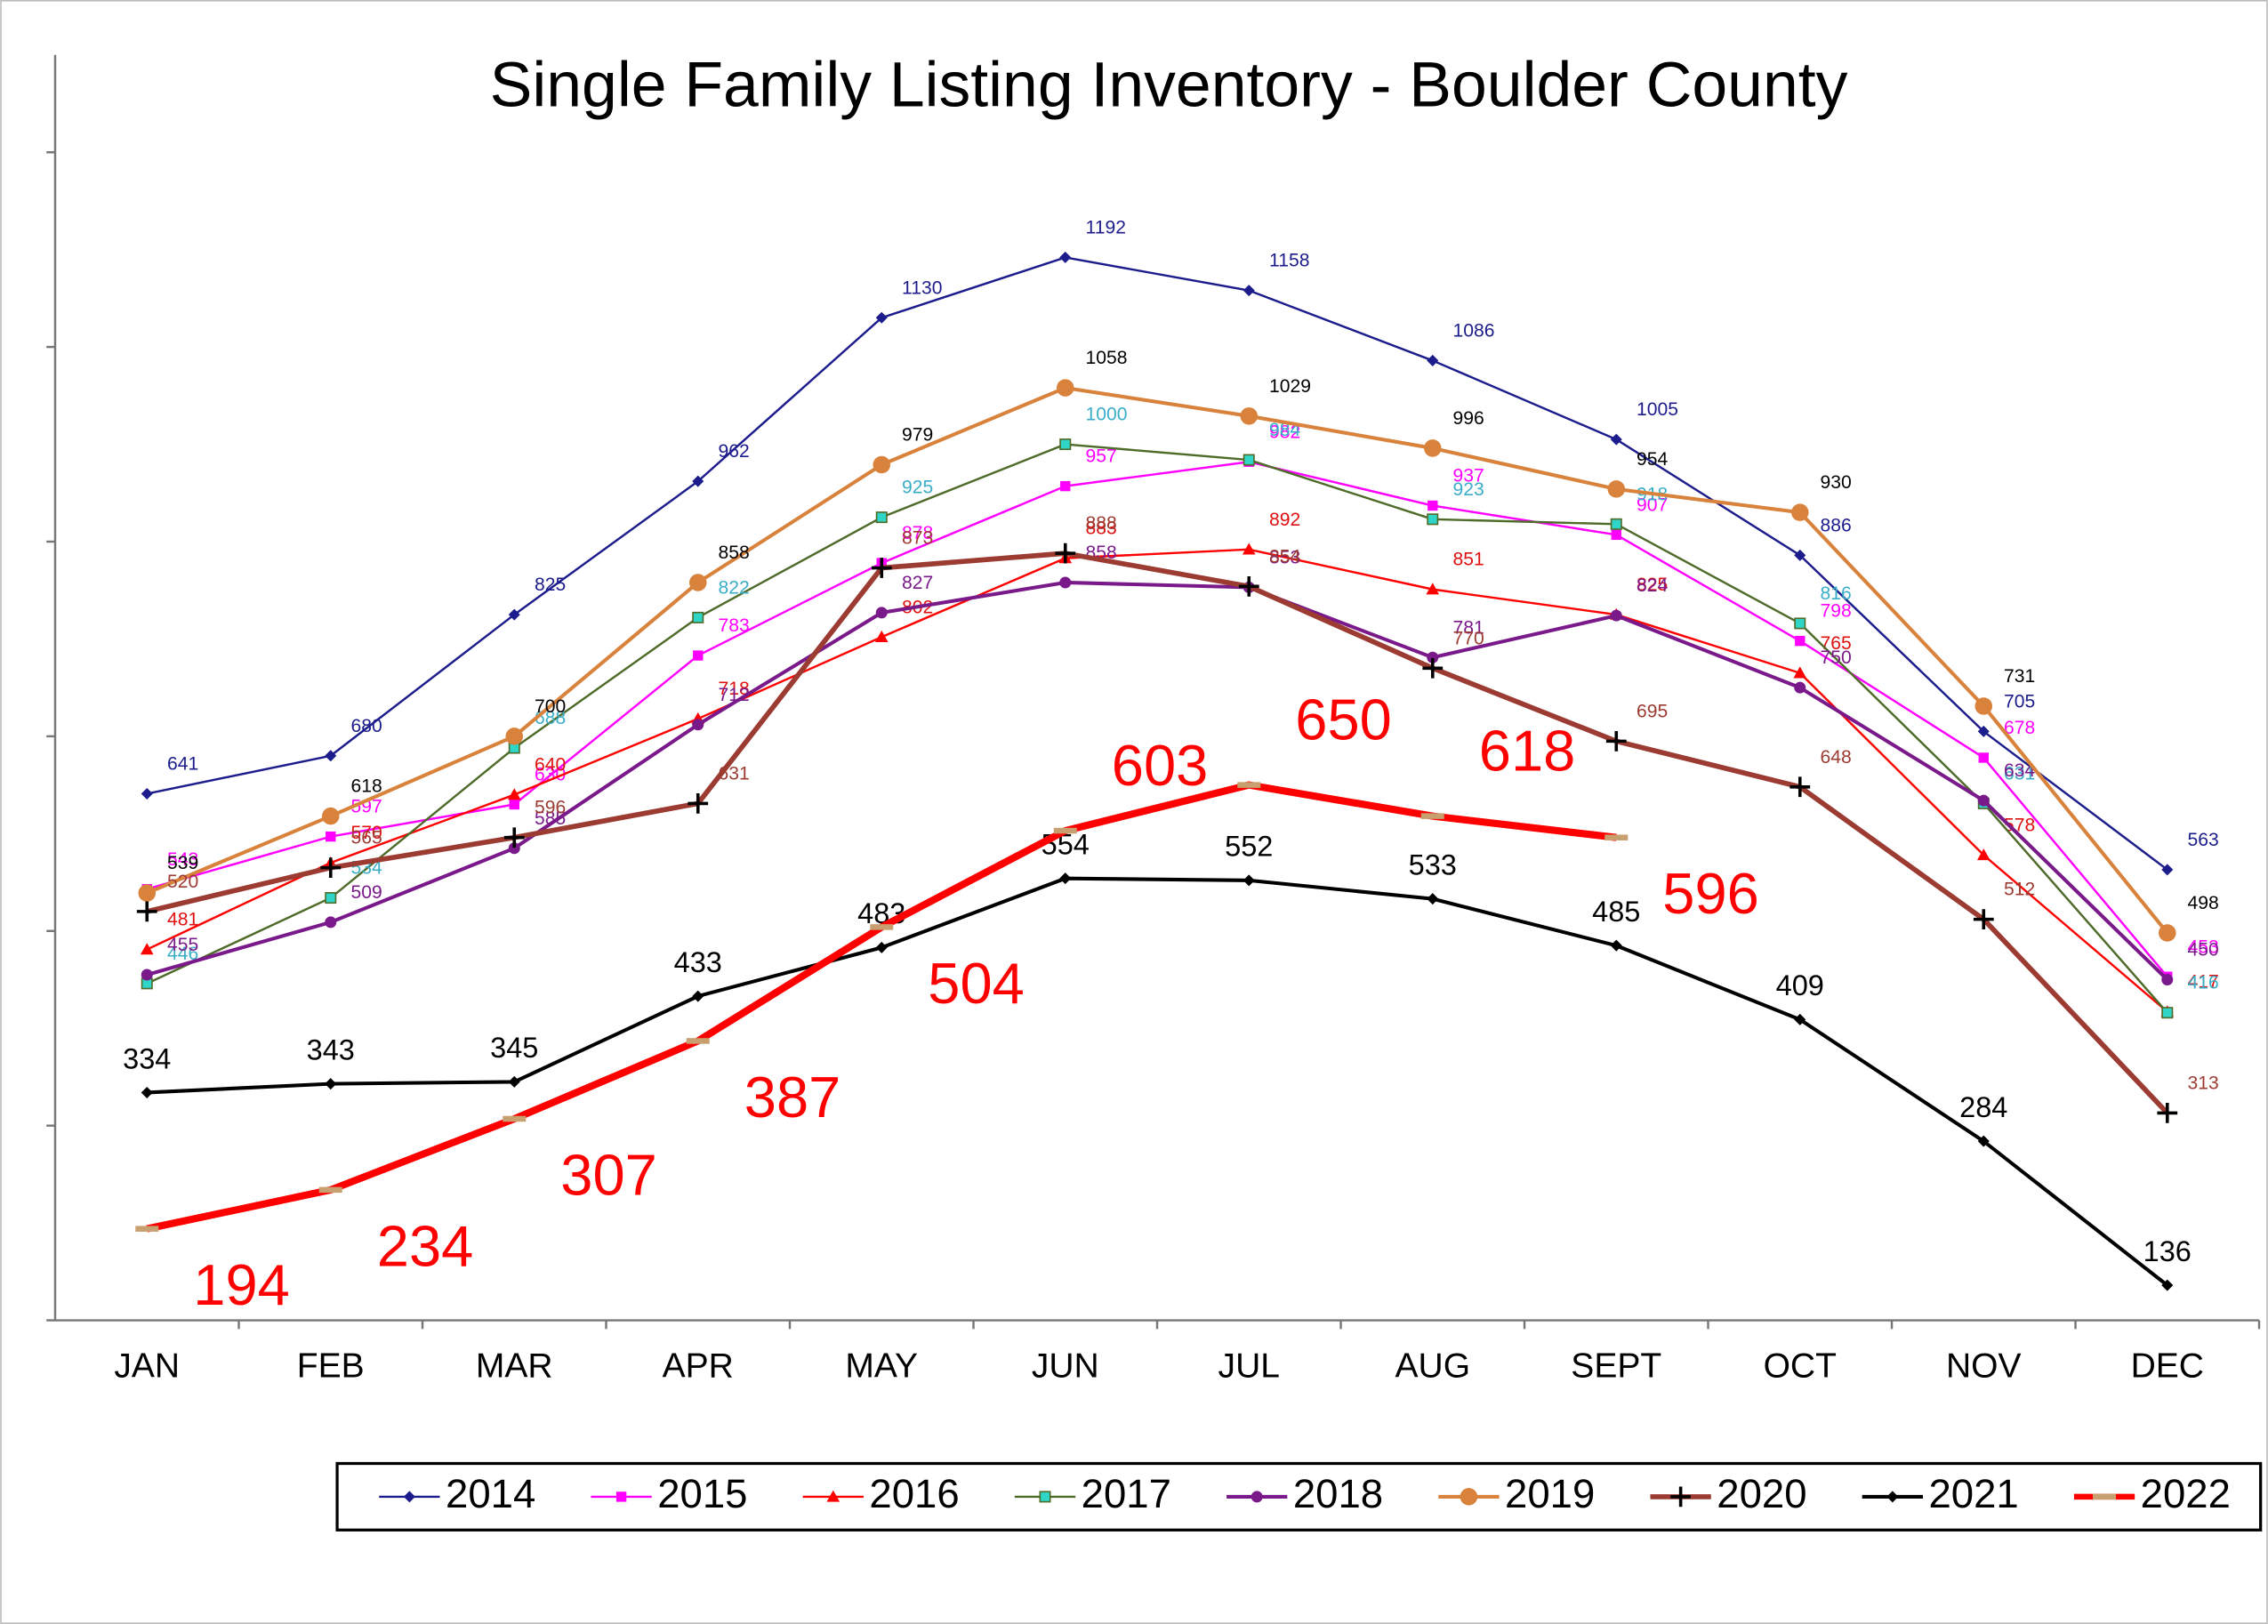 This screenshot has height=1624, width=2268. What do you see at coordinates (1800, 985) in the screenshot?
I see `data-label: 409` at bounding box center [1800, 985].